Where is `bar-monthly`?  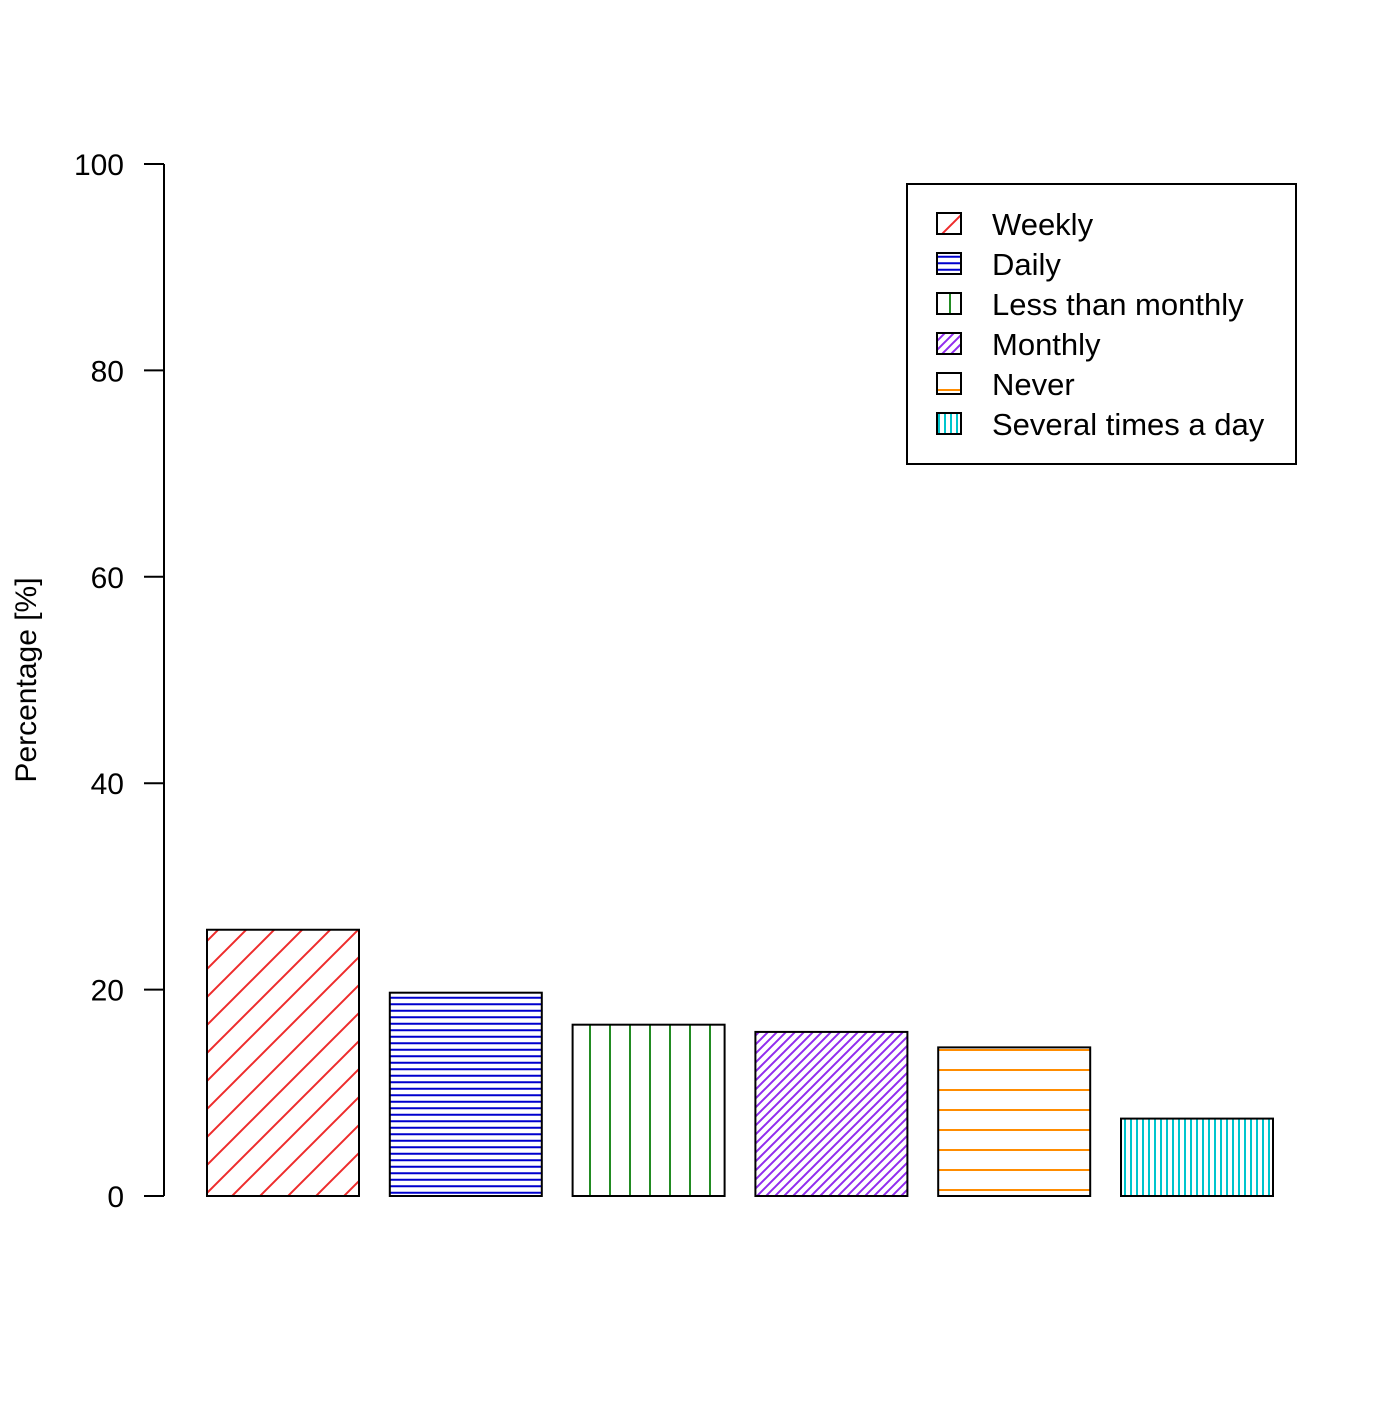 bar-monthly is located at coordinates (831, 1113).